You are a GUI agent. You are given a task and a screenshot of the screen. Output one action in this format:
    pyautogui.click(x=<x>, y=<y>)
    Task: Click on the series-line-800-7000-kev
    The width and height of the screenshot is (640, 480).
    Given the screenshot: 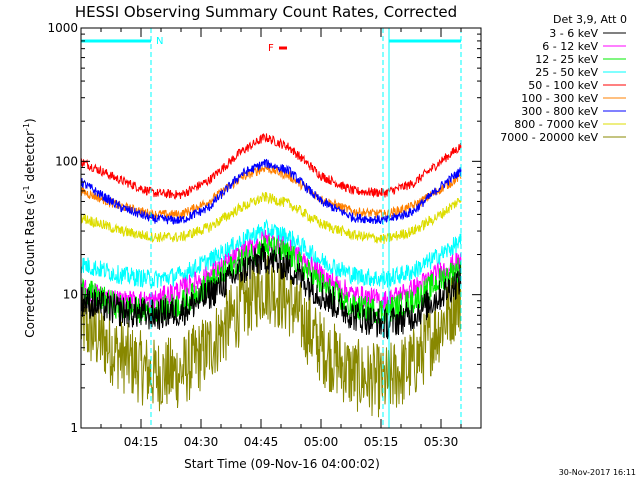 What is the action you would take?
    pyautogui.click(x=271, y=218)
    